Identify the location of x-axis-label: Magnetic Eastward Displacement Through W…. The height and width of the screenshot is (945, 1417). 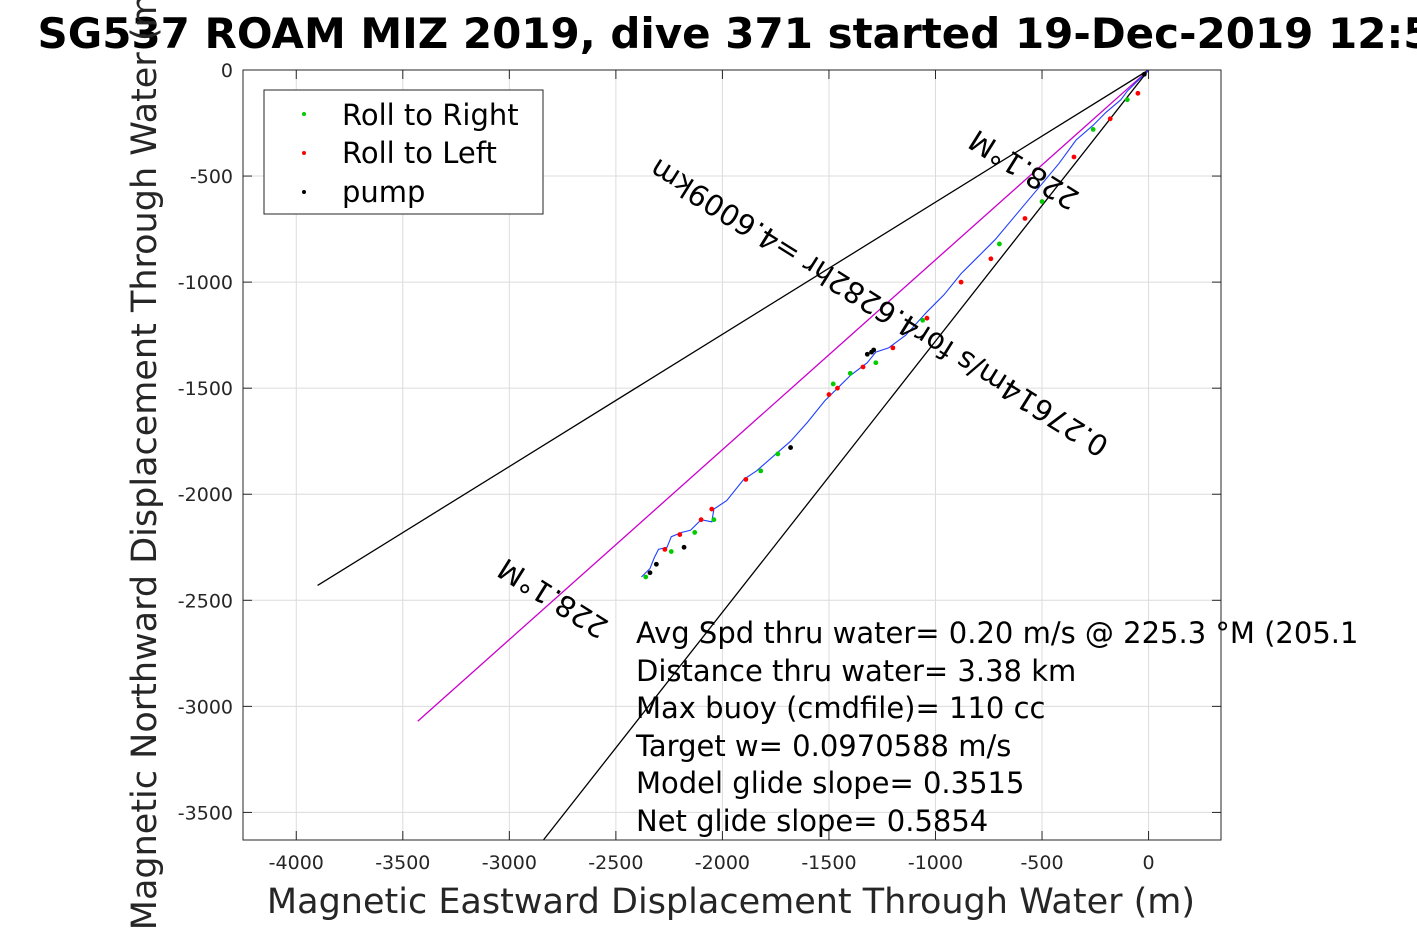
(731, 902).